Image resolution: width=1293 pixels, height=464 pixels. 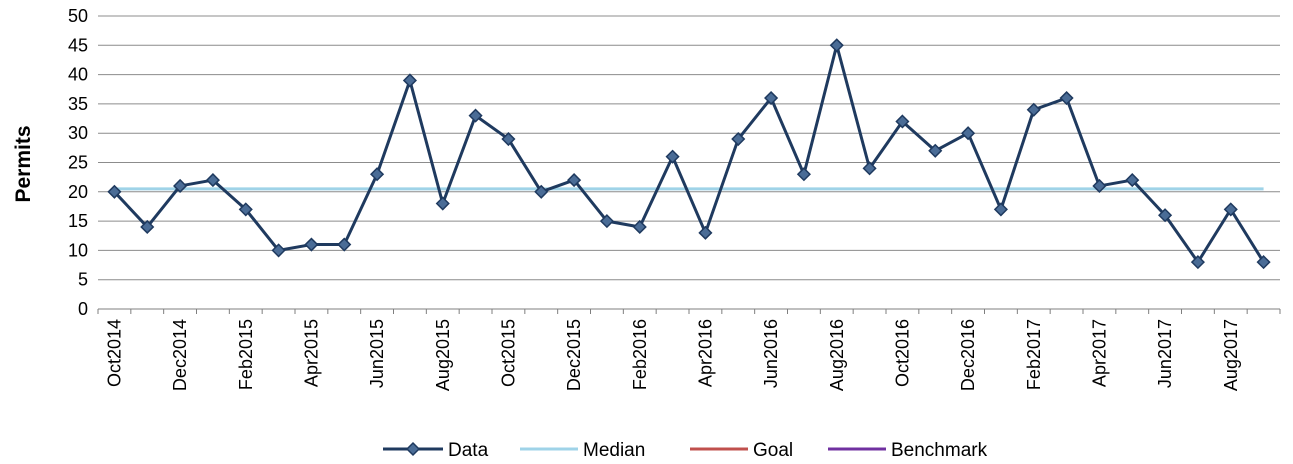 What do you see at coordinates (78, 16) in the screenshot?
I see `y-tick-label: 50` at bounding box center [78, 16].